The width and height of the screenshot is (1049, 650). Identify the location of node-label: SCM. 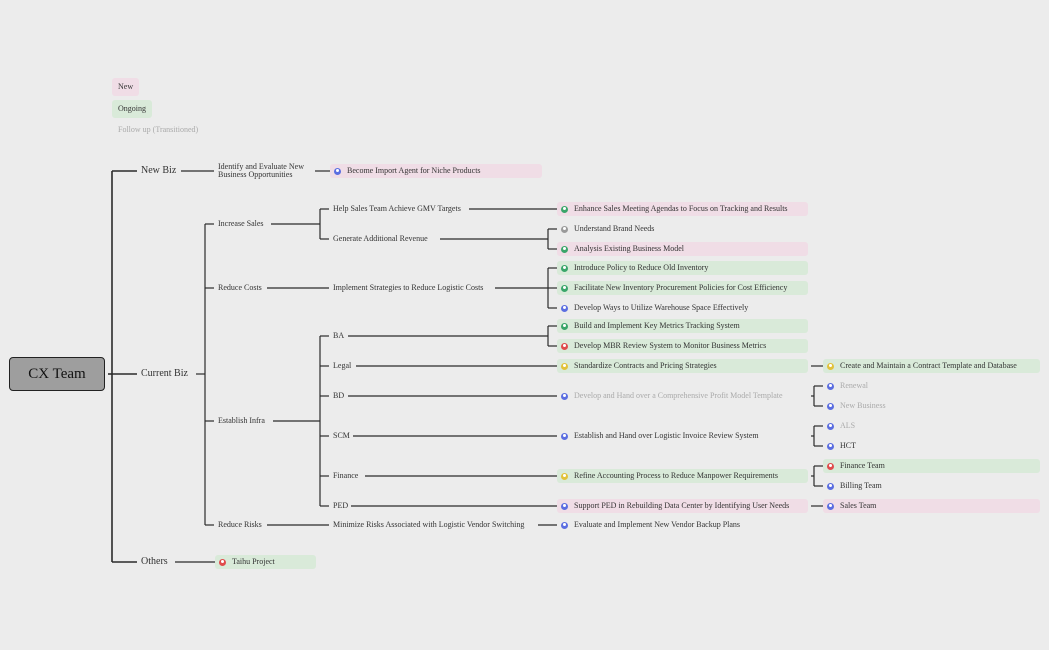
(341, 435).